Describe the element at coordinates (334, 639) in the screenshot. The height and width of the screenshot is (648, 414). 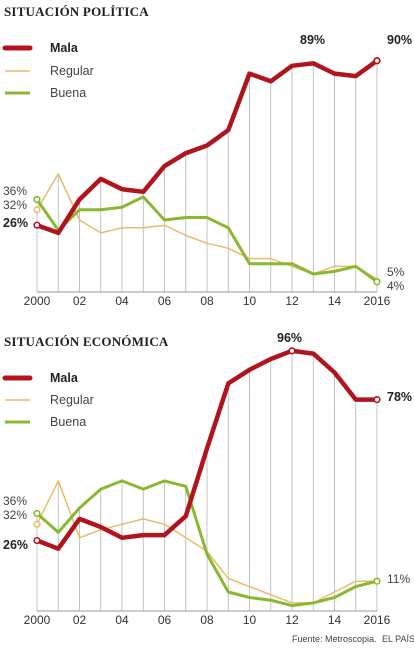
I see `source-note: Fuente: Metroscopia.` at that location.